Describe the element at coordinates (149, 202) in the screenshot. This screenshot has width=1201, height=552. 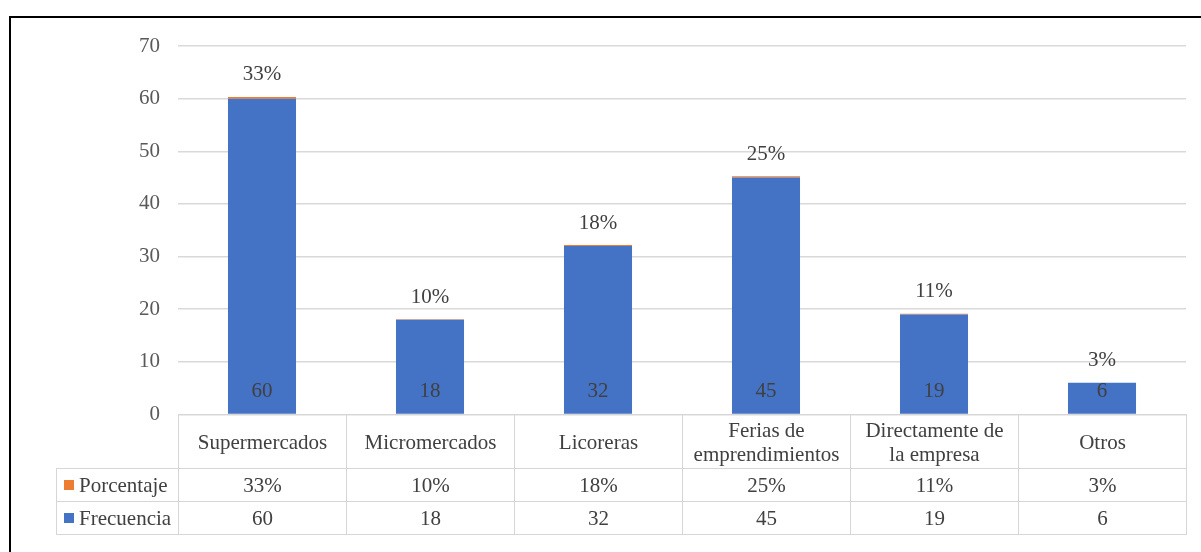
I see `y-tick-label: 40` at that location.